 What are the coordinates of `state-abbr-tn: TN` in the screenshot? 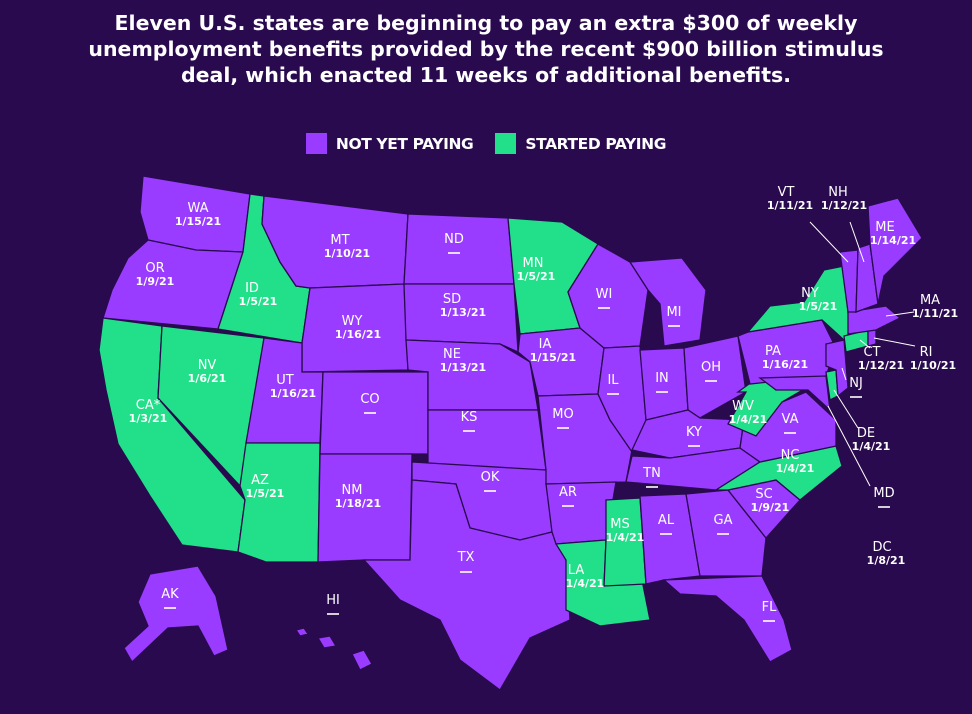 It's located at (651, 473).